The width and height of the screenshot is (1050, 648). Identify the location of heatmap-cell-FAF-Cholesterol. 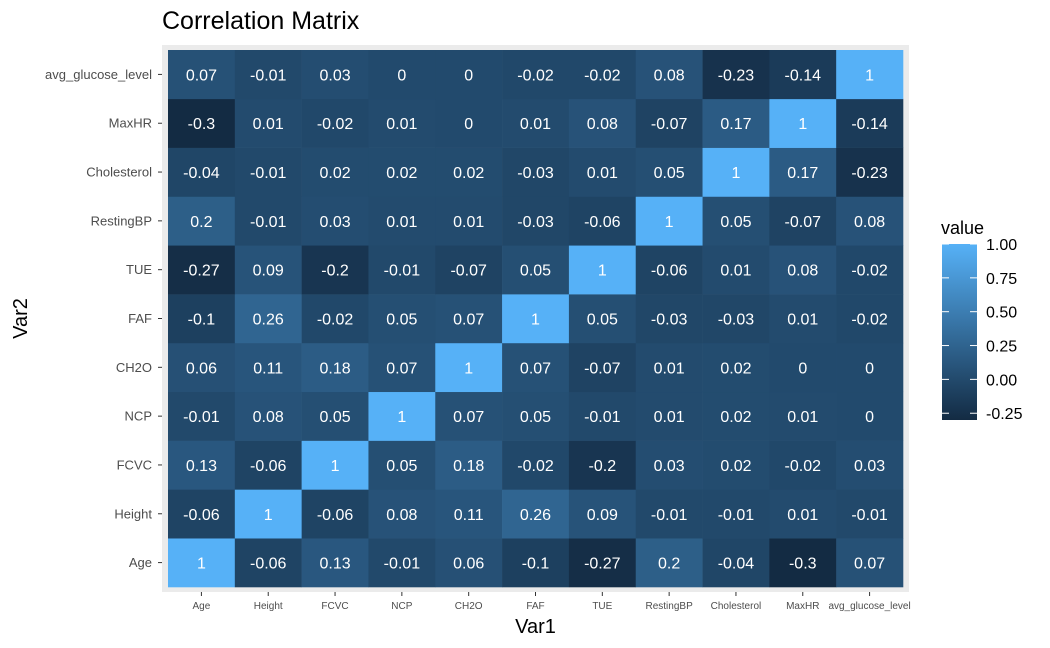
(536, 172).